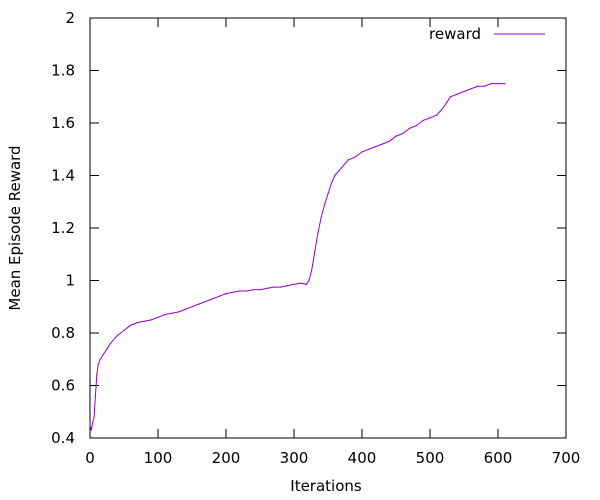 This screenshot has width=600, height=500. What do you see at coordinates (63, 228) in the screenshot?
I see `y-tick-label: 1.2` at bounding box center [63, 228].